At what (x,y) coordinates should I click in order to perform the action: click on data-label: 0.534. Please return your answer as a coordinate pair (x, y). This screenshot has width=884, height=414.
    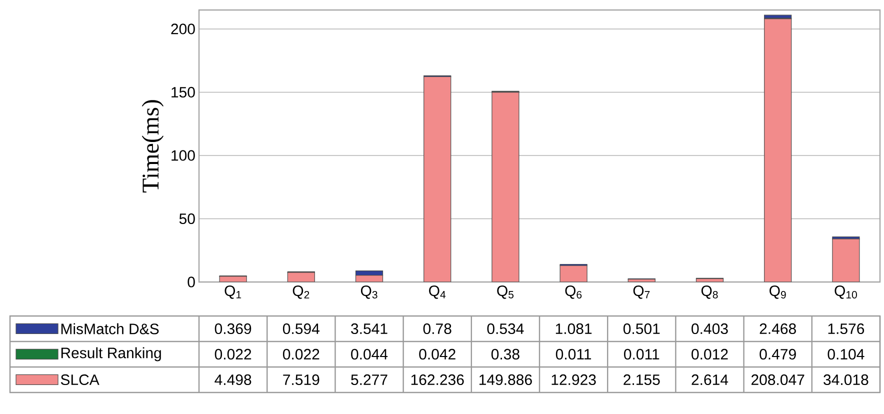
    Looking at the image, I should click on (505, 328).